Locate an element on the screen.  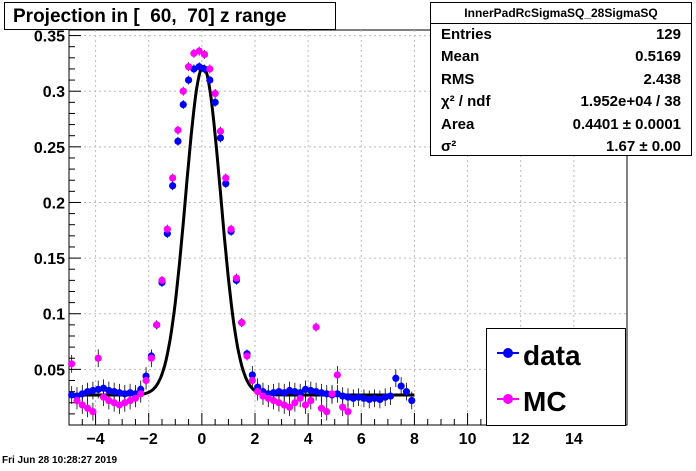
legend-label-data: data is located at coordinates (552, 355).